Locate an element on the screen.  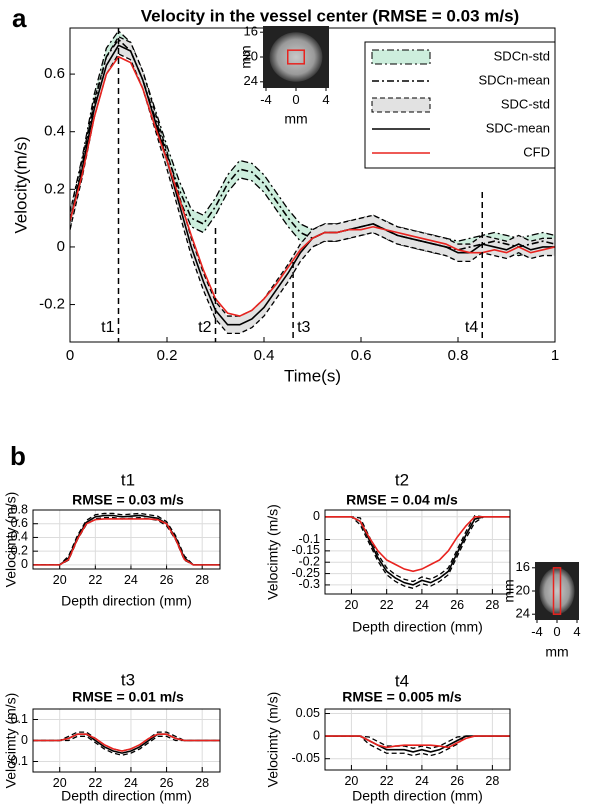
chart-subtitle: RMSE = 0.005 m/s is located at coordinates (402, 697).